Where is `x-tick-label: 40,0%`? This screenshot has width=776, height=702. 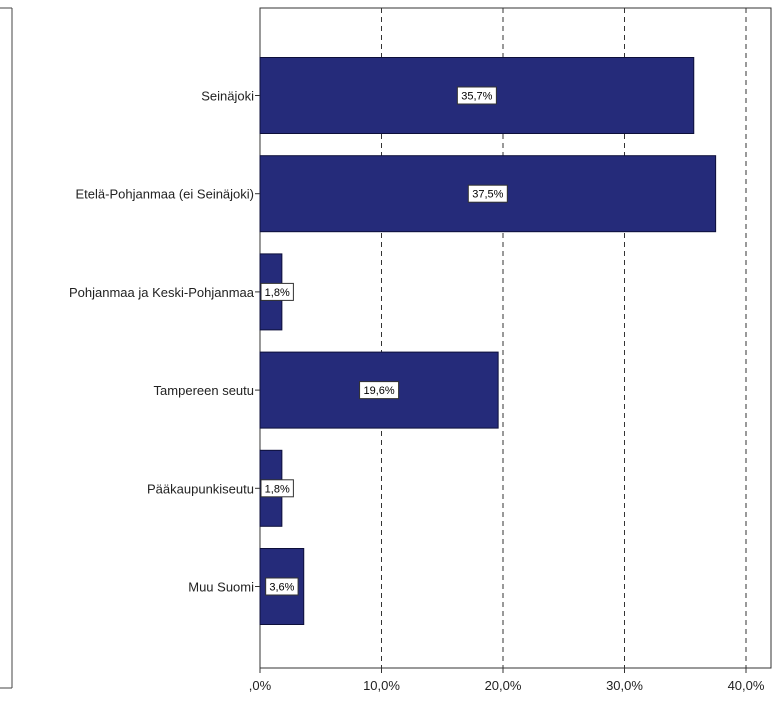 x-tick-label: 40,0% is located at coordinates (746, 685).